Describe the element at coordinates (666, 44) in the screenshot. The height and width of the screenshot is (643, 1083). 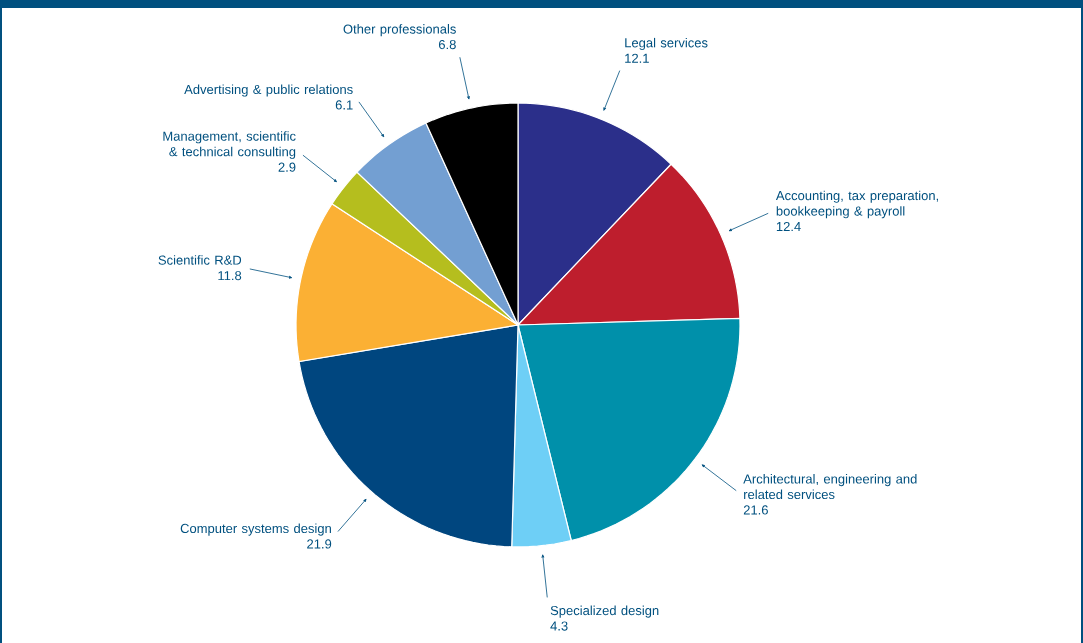
I see `slice-label: Legal services` at that location.